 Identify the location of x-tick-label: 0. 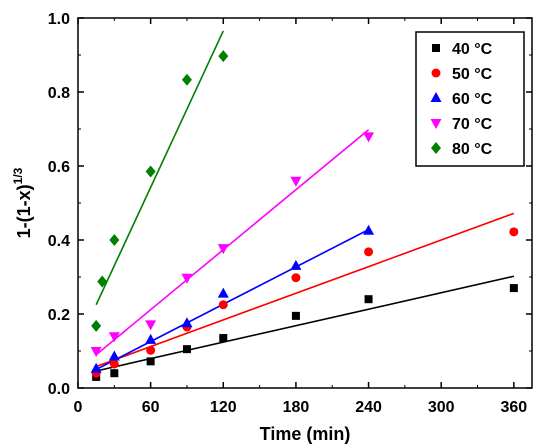
(78, 407).